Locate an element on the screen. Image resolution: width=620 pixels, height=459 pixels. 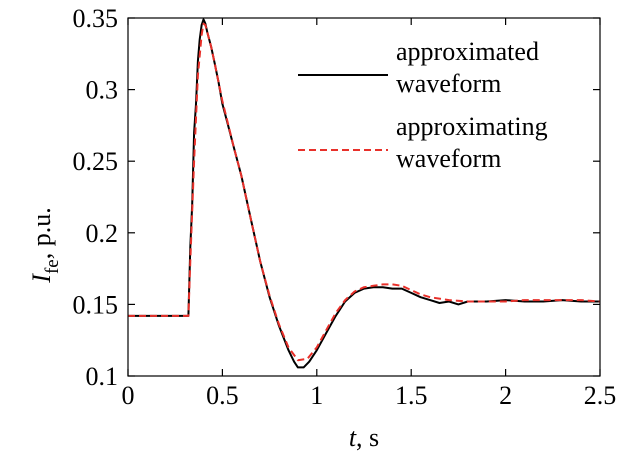
x-axis-label: t, s is located at coordinates (364, 437).